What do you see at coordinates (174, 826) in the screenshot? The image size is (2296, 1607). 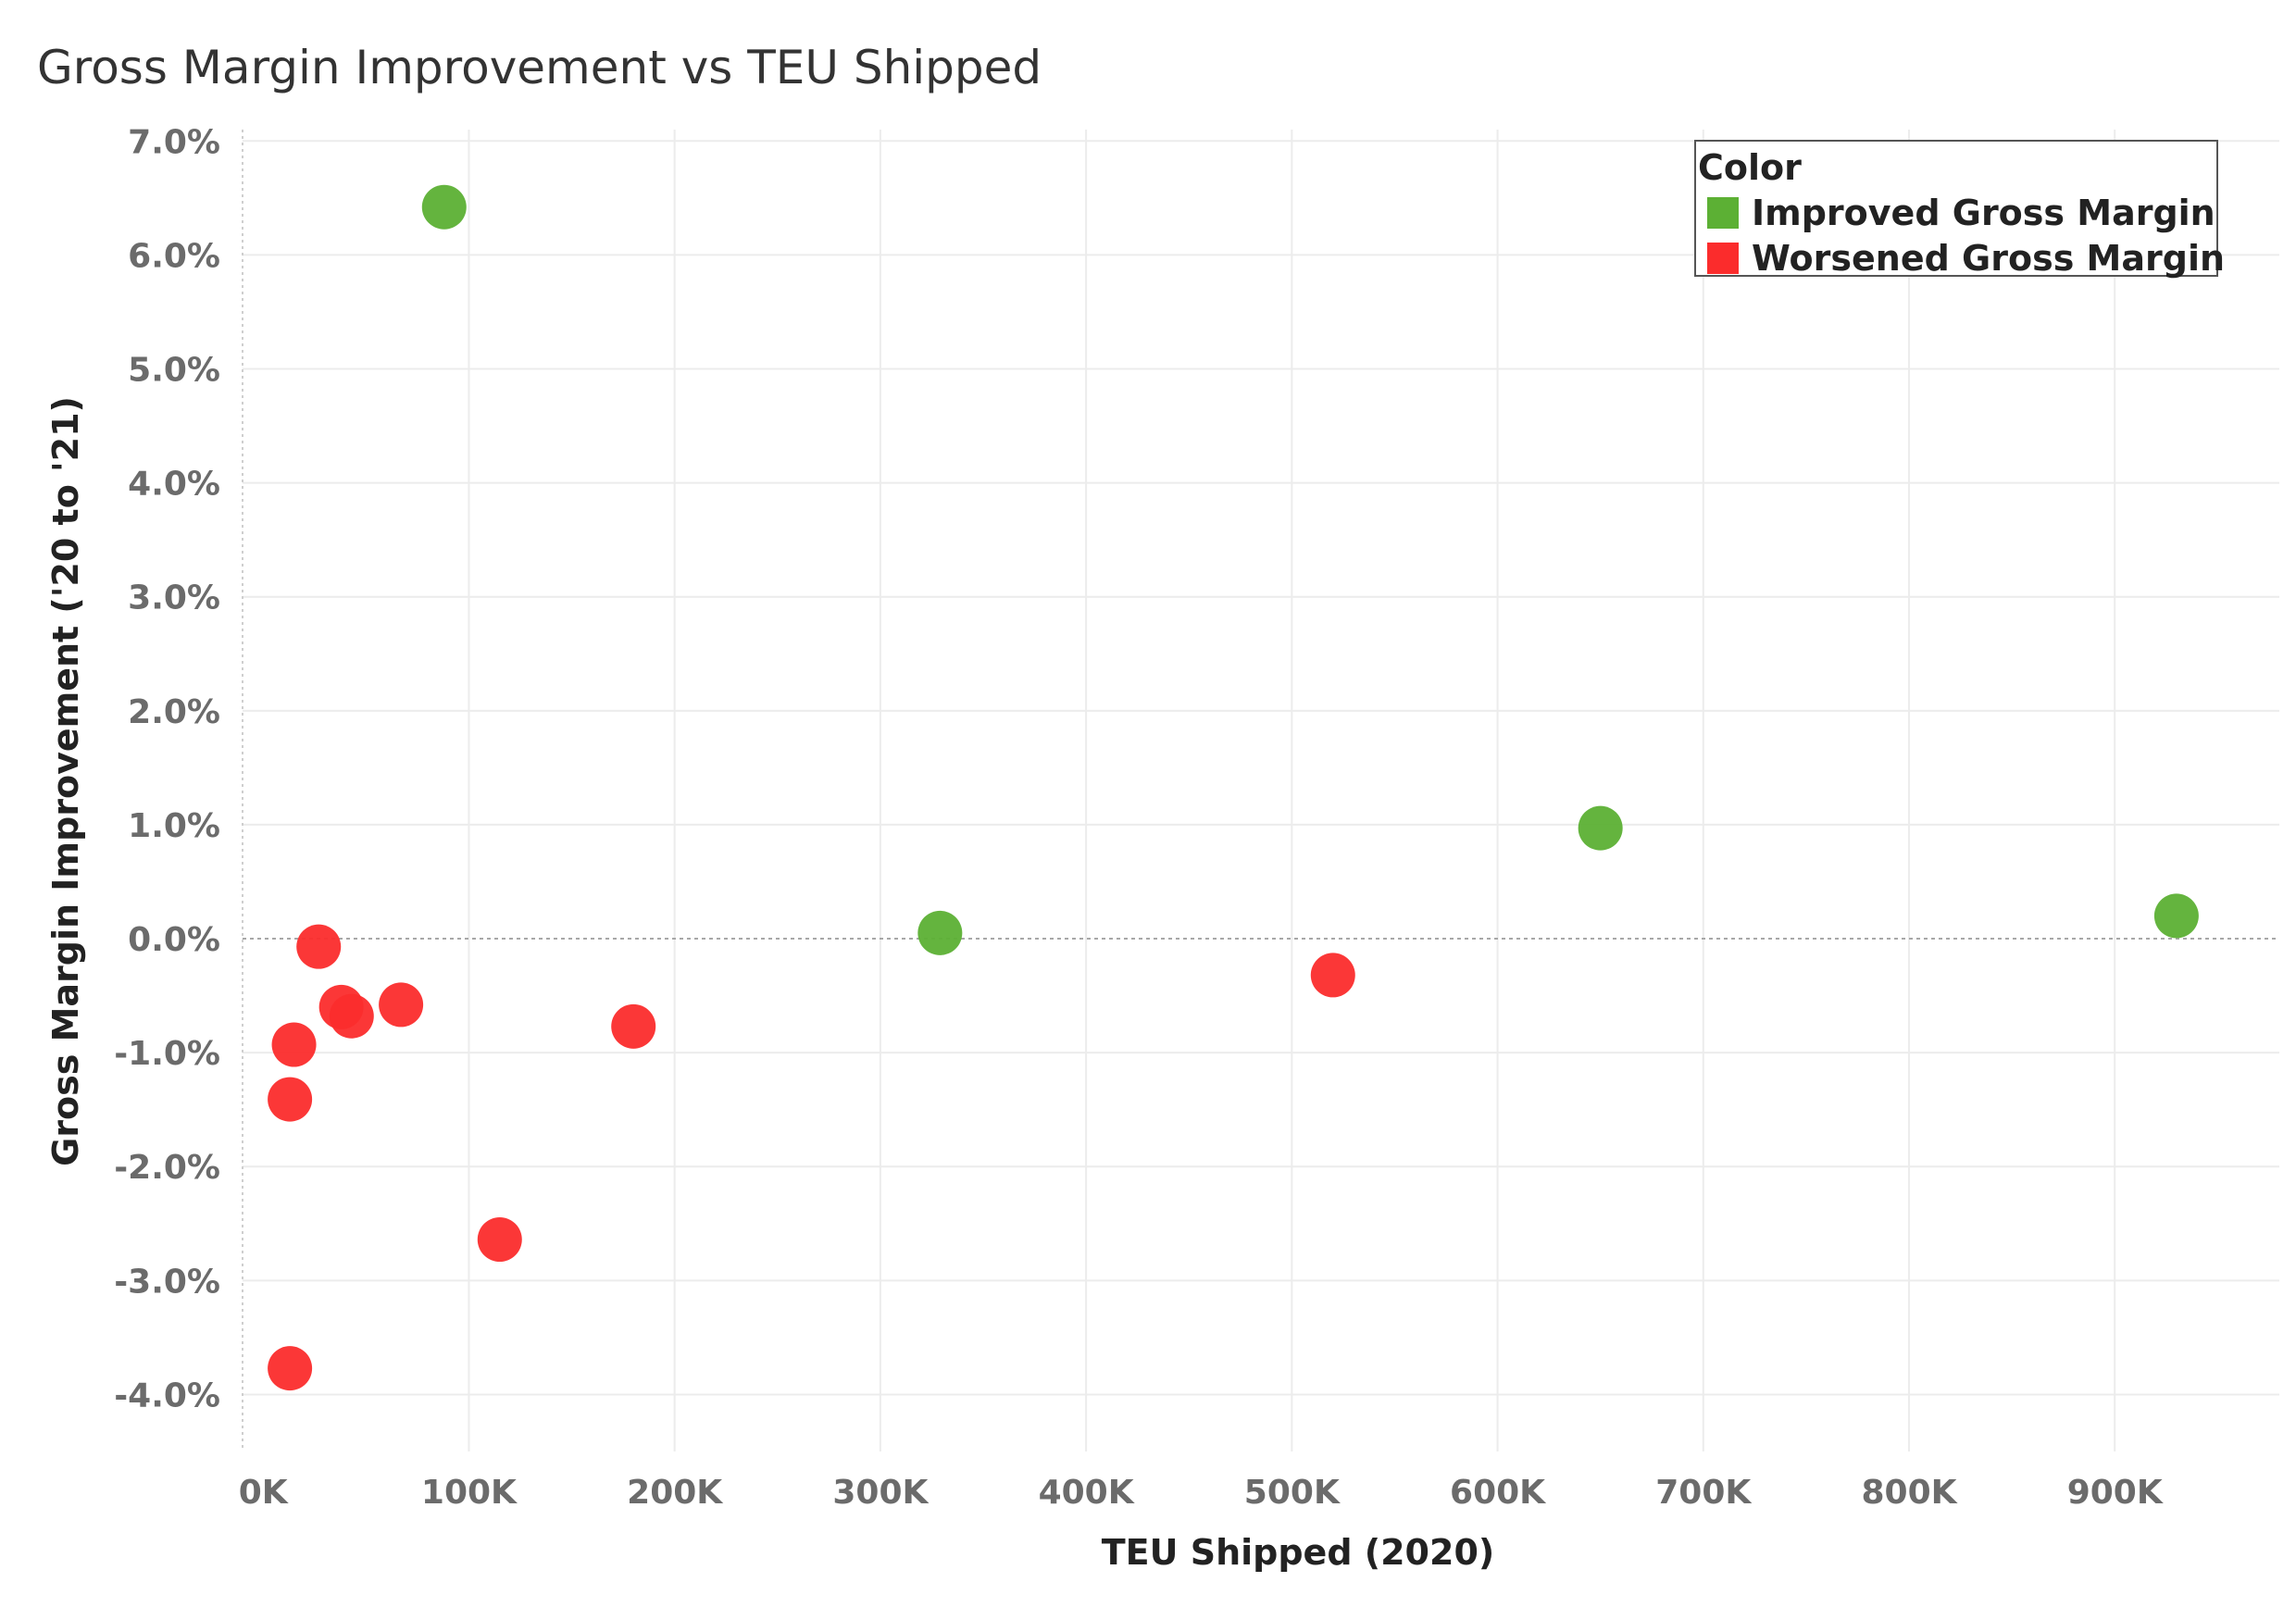 I see `y-tick-label: 1.0%` at bounding box center [174, 826].